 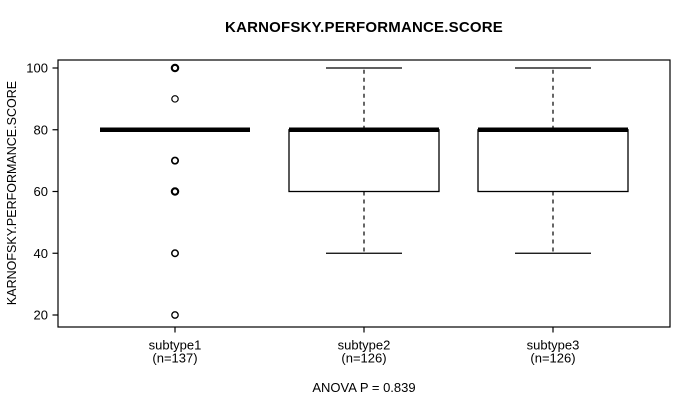 I want to click on group-n-label-subtype1: (n=137), so click(x=174, y=358).